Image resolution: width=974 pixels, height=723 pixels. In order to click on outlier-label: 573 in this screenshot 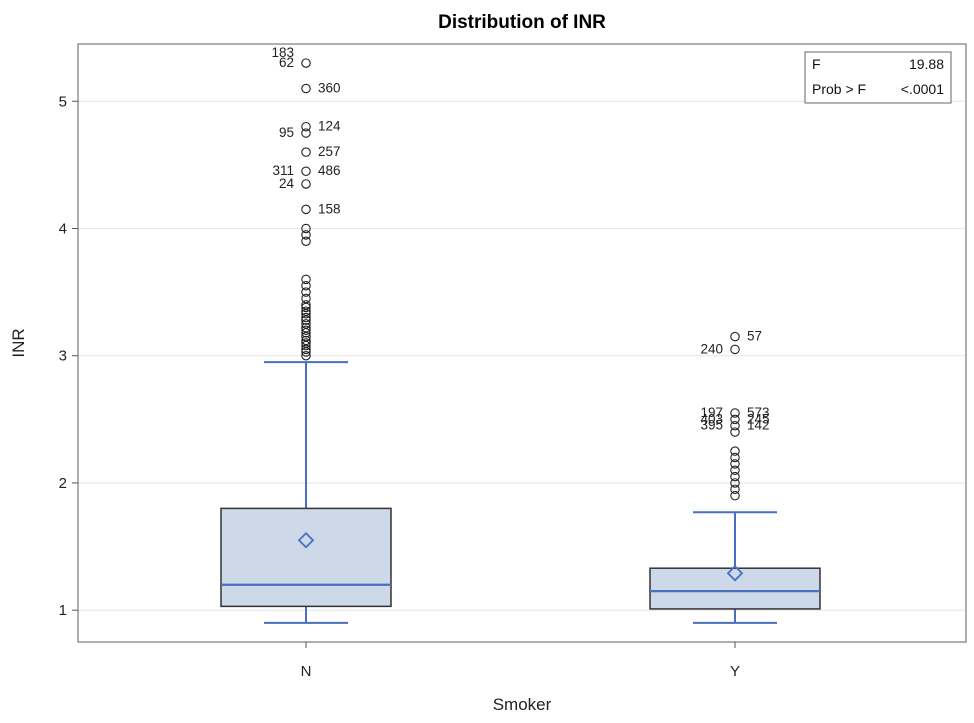, I will do `click(758, 412)`.